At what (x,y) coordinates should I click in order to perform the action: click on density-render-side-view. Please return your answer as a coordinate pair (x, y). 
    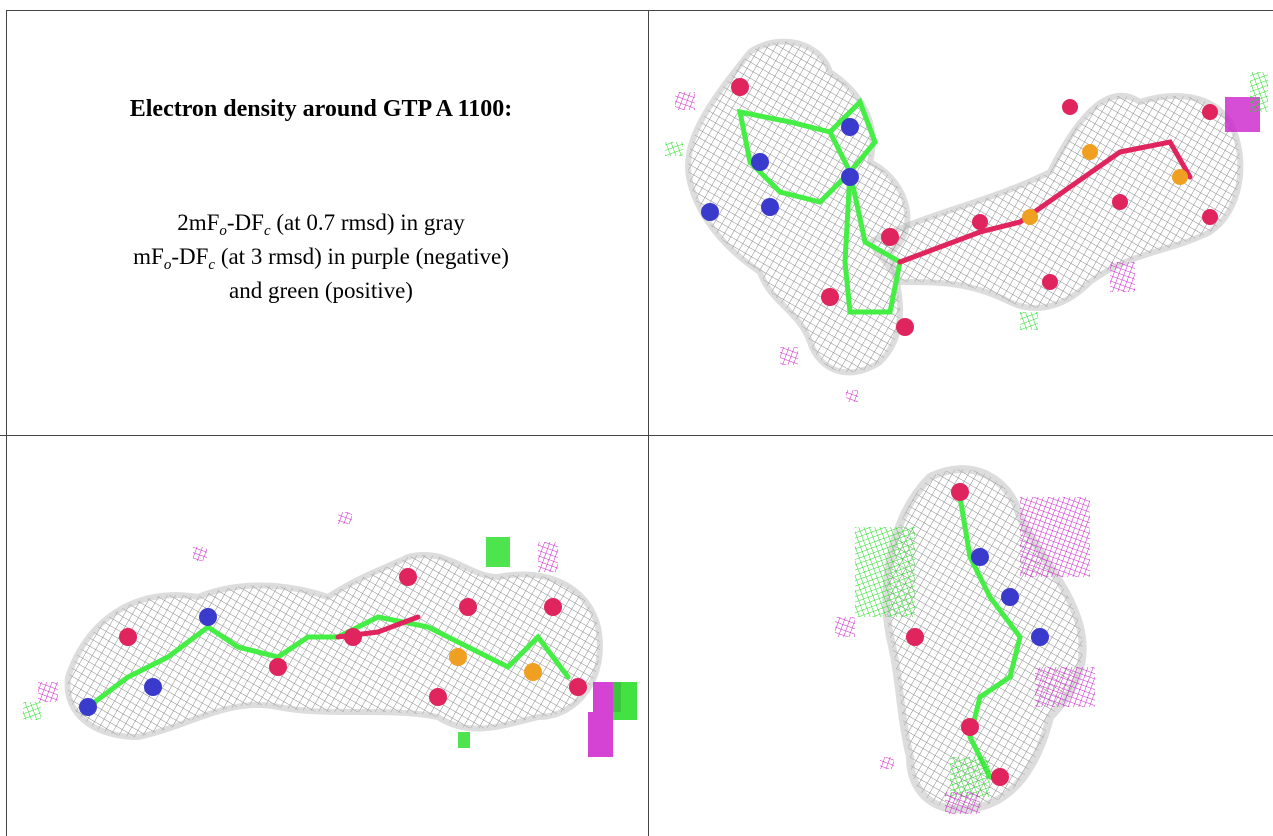
    Looking at the image, I should click on (330, 634).